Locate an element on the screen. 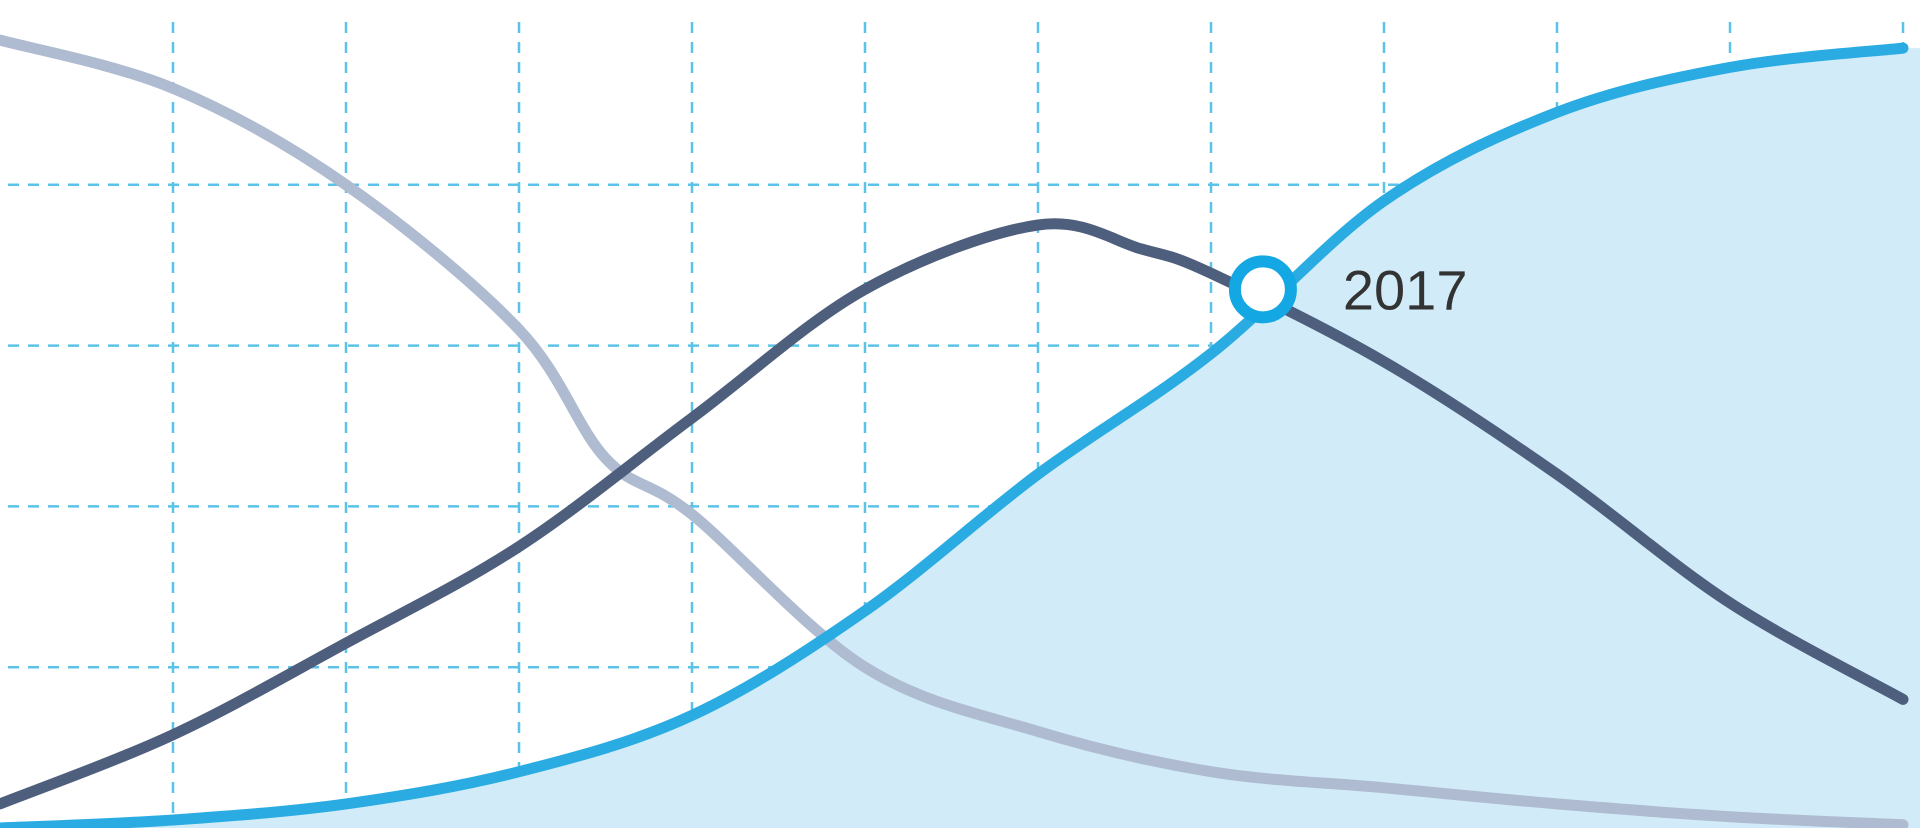 The width and height of the screenshot is (1920, 828). annotation-label: 2017 is located at coordinates (1405, 289).